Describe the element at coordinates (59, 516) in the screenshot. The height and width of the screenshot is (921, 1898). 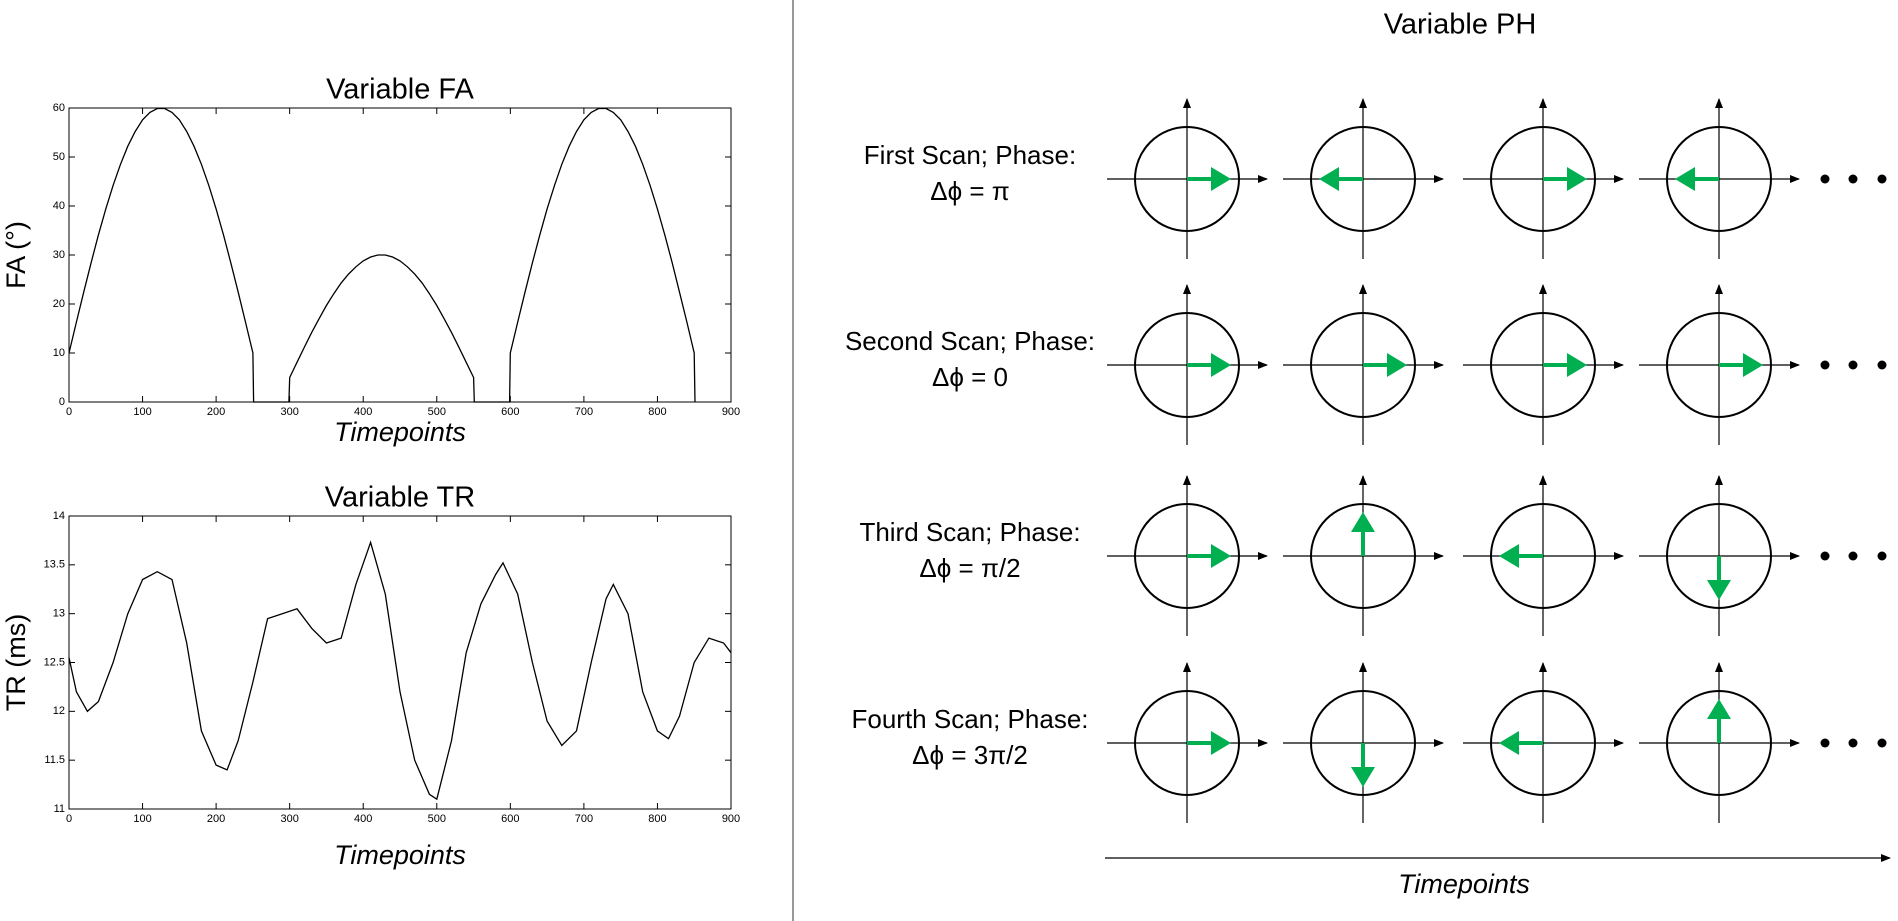
I see `y-tick-label: 14` at that location.